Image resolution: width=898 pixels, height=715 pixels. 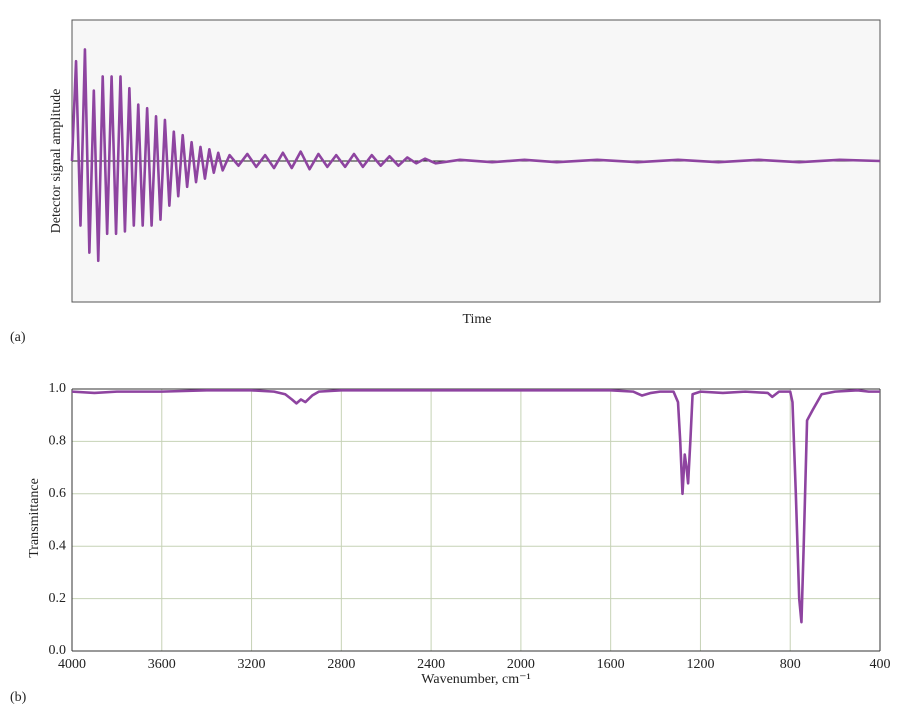 I want to click on x-tick-label: 2800, so click(x=341, y=664).